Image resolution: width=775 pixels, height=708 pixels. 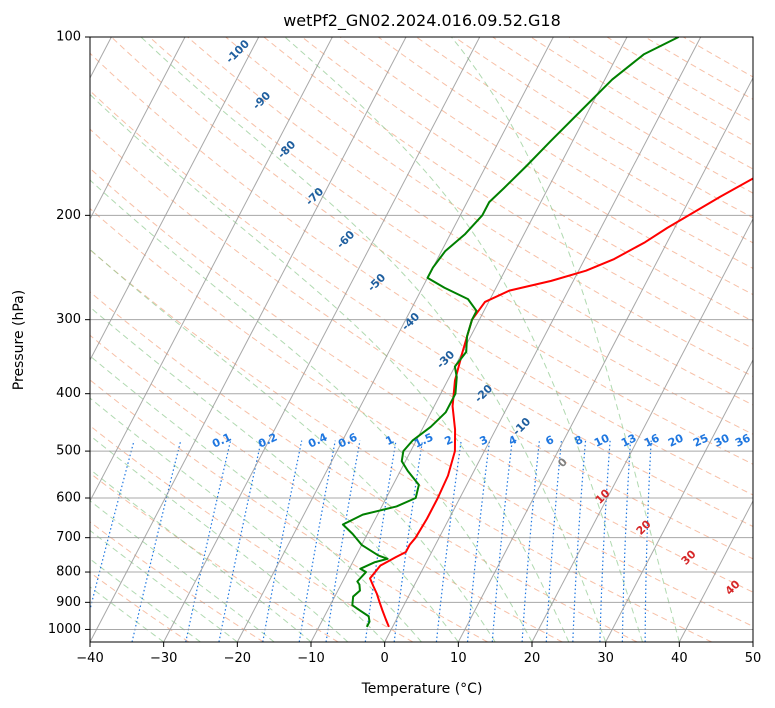 What do you see at coordinates (68, 319) in the screenshot?
I see `y-tick-label: 300` at bounding box center [68, 319].